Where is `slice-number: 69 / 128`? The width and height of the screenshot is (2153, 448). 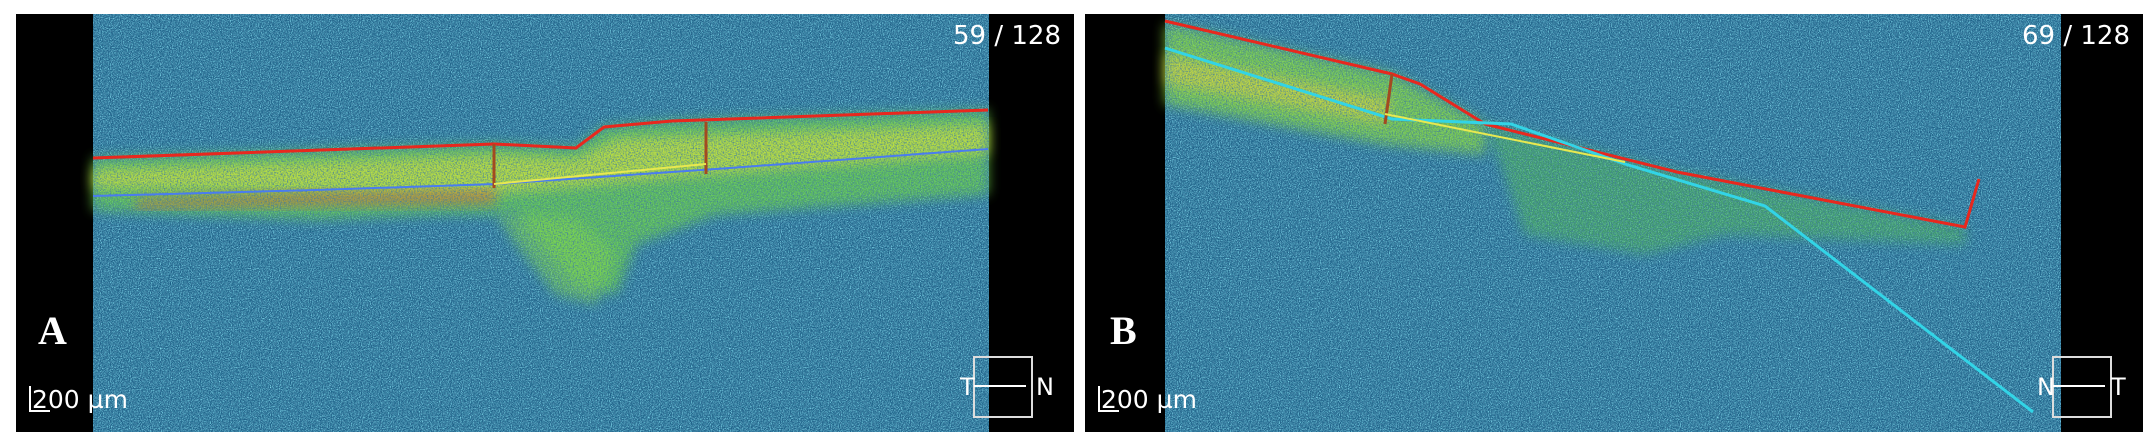
slice-number: 69 / 128 is located at coordinates (2076, 36).